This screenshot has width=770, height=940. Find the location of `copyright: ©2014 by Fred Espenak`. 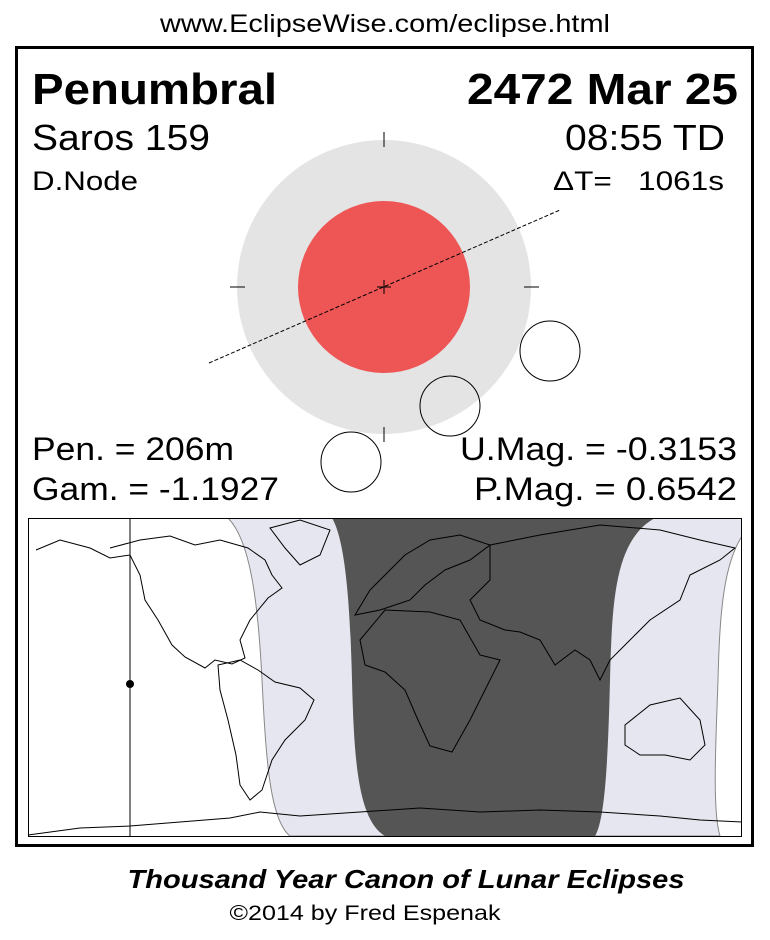

copyright: ©2014 by Fred Espenak is located at coordinates (366, 913).